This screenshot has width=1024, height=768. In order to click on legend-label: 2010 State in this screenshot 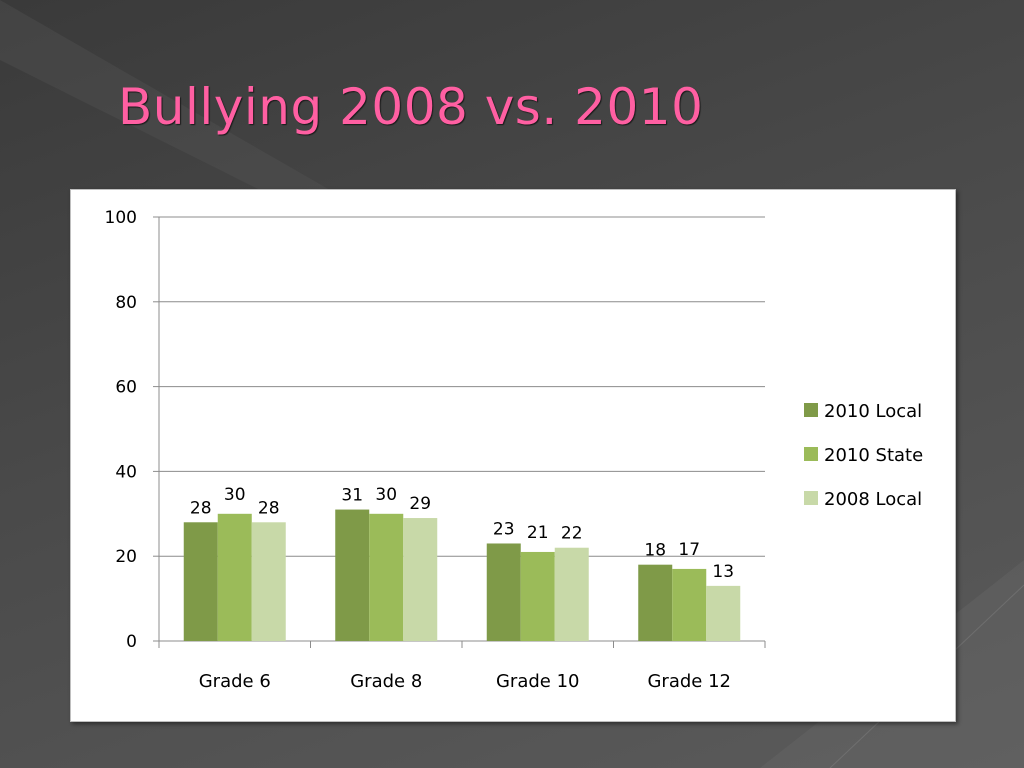, I will do `click(873, 455)`.